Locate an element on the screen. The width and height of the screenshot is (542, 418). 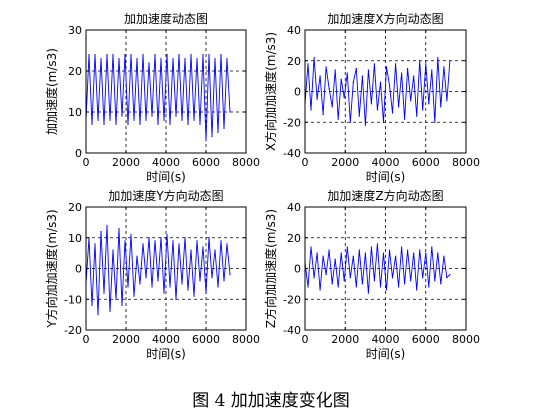
y-axis-label: Z方向加加速度(m/s3) is located at coordinates (270, 268).